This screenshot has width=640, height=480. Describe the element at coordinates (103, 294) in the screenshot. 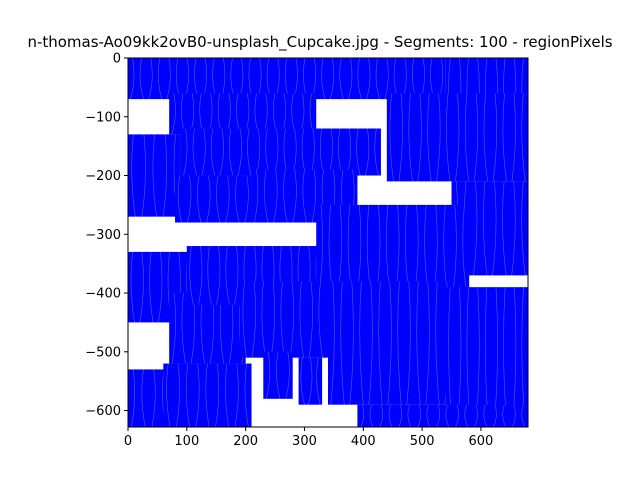

I see `y-tick-label: −400` at that location.